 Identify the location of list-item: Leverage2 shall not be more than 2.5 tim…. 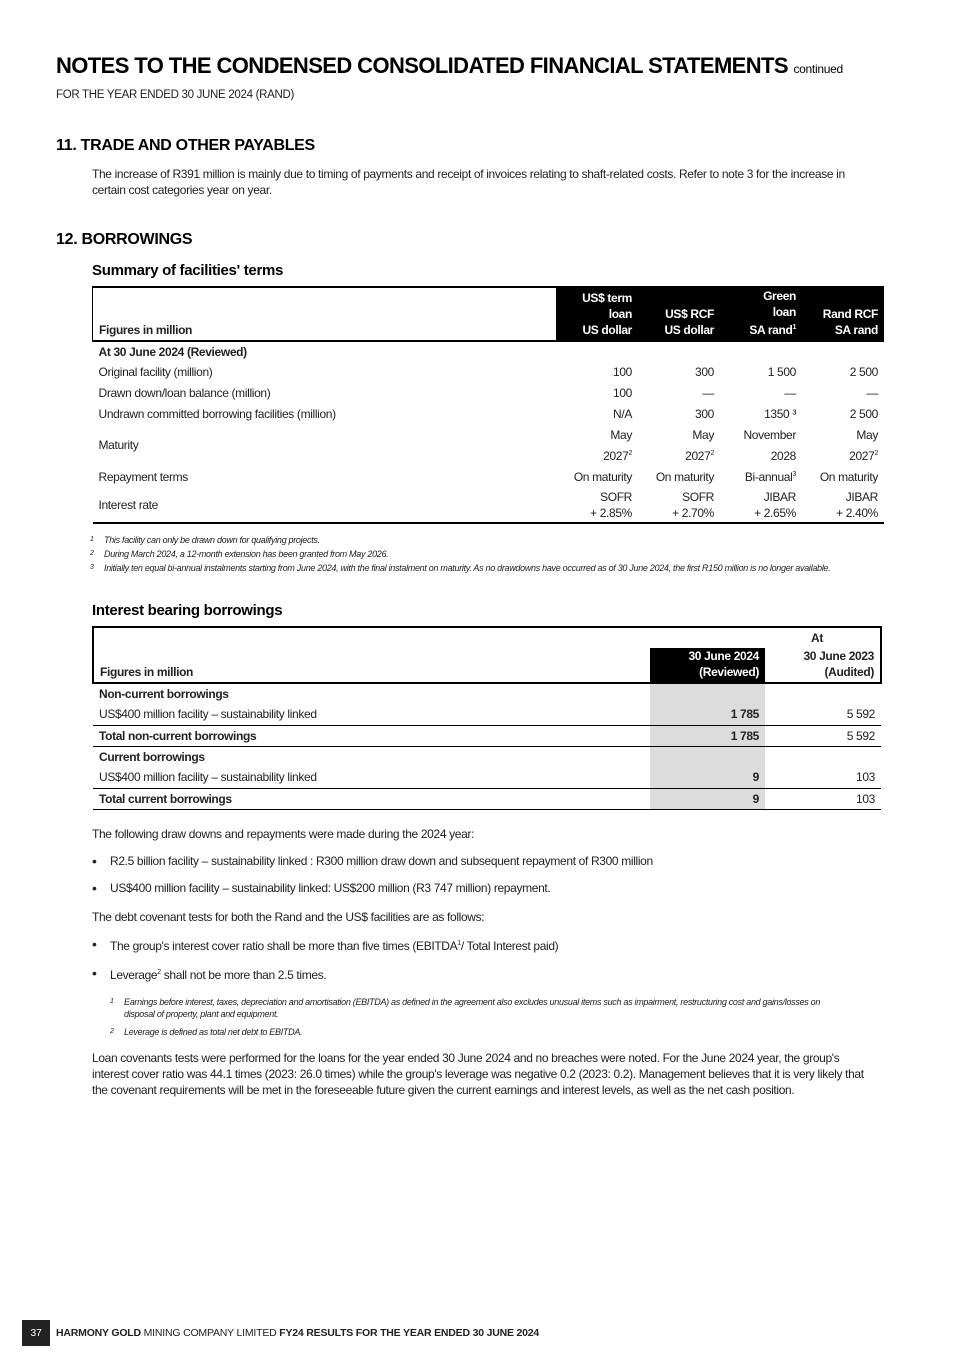
(487, 974).